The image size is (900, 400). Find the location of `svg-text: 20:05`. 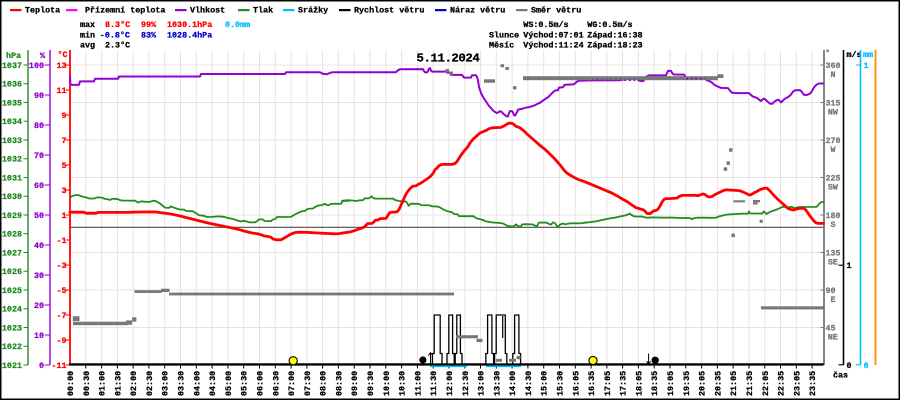

svg-text: 20:05 is located at coordinates (703, 383).